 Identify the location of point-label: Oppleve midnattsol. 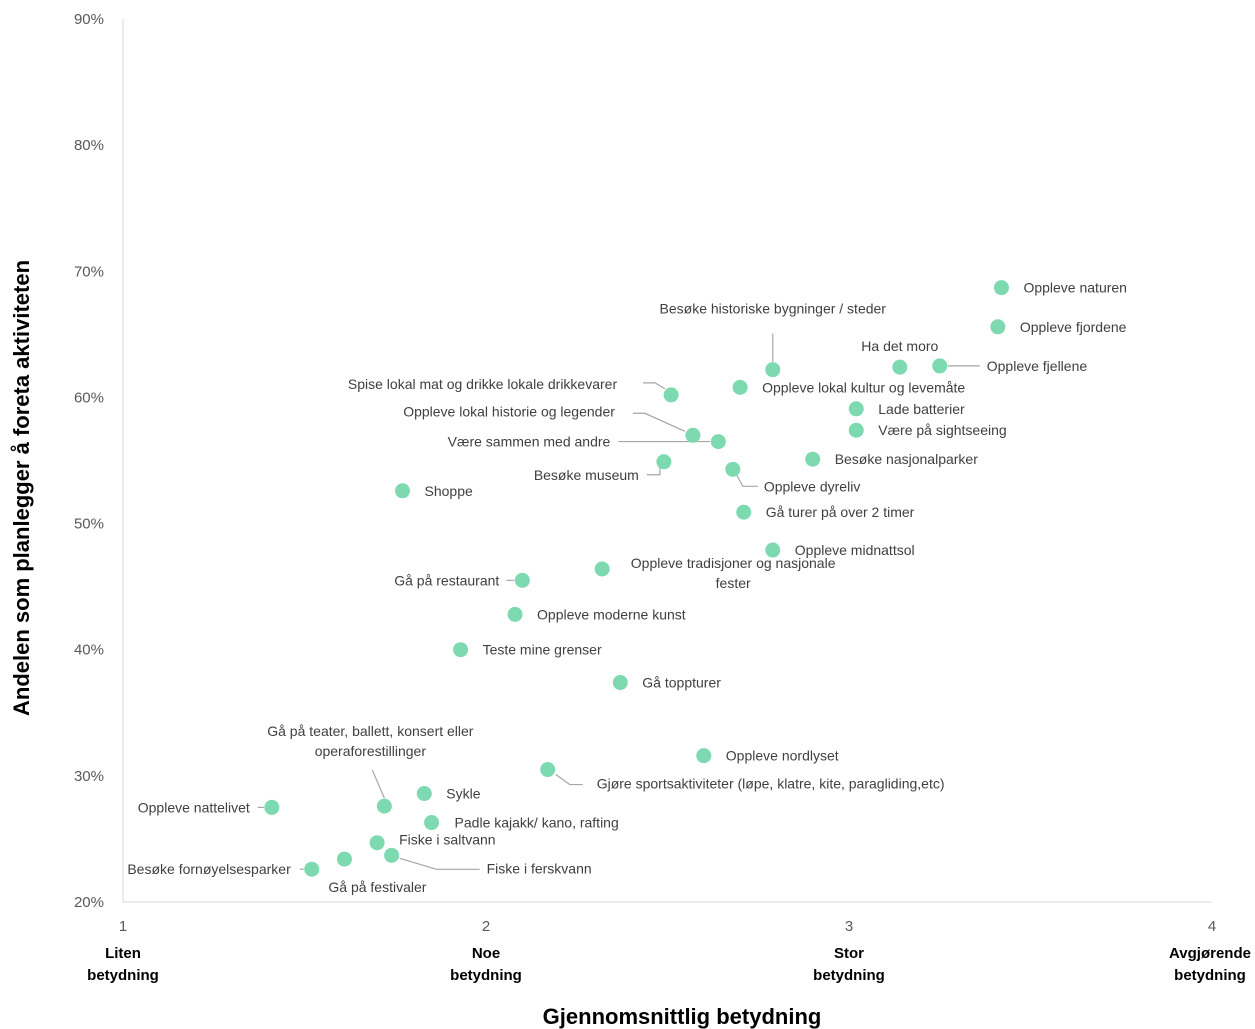
(855, 550).